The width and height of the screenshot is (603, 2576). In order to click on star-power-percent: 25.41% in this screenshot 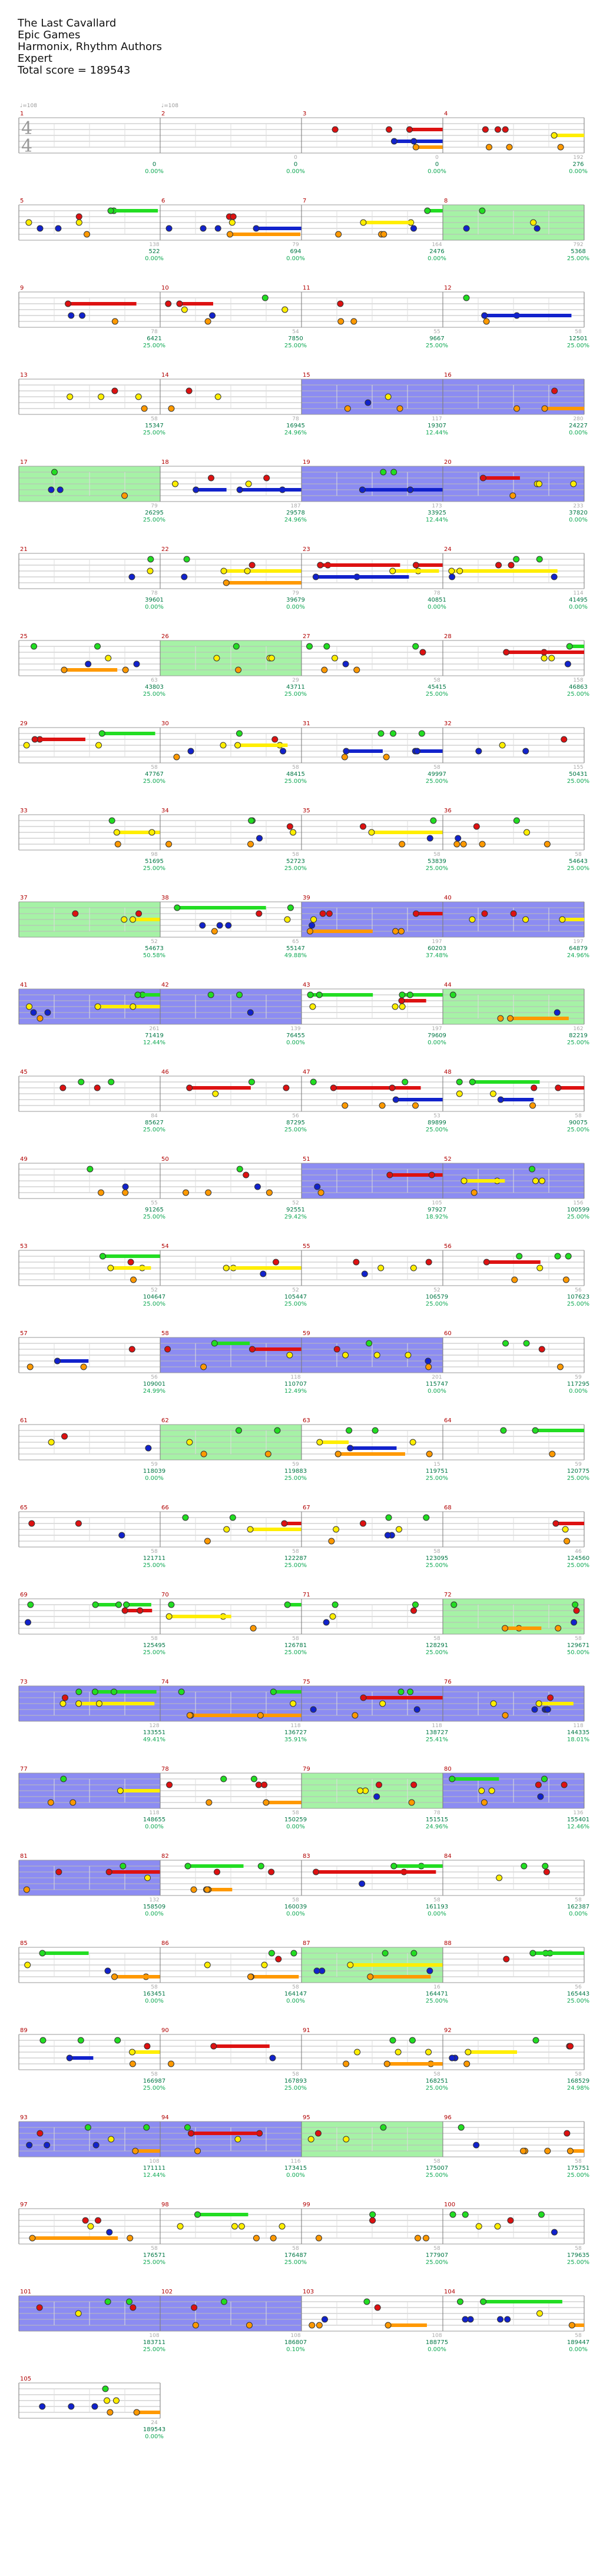, I will do `click(437, 1740)`.